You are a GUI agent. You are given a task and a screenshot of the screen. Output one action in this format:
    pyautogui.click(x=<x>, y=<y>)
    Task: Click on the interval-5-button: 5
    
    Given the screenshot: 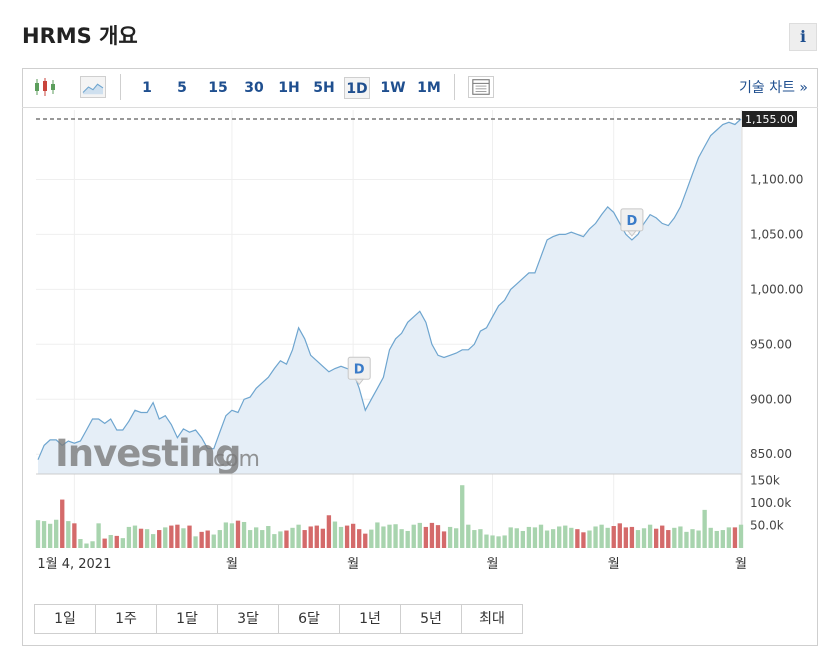 What is the action you would take?
    pyautogui.click(x=182, y=88)
    